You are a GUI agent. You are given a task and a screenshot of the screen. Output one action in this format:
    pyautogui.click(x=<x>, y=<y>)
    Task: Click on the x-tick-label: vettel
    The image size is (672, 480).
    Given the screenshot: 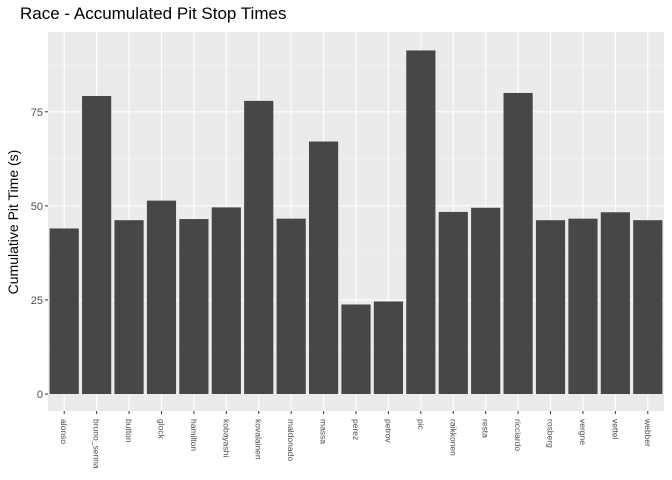 What is the action you would take?
    pyautogui.click(x=615, y=429)
    